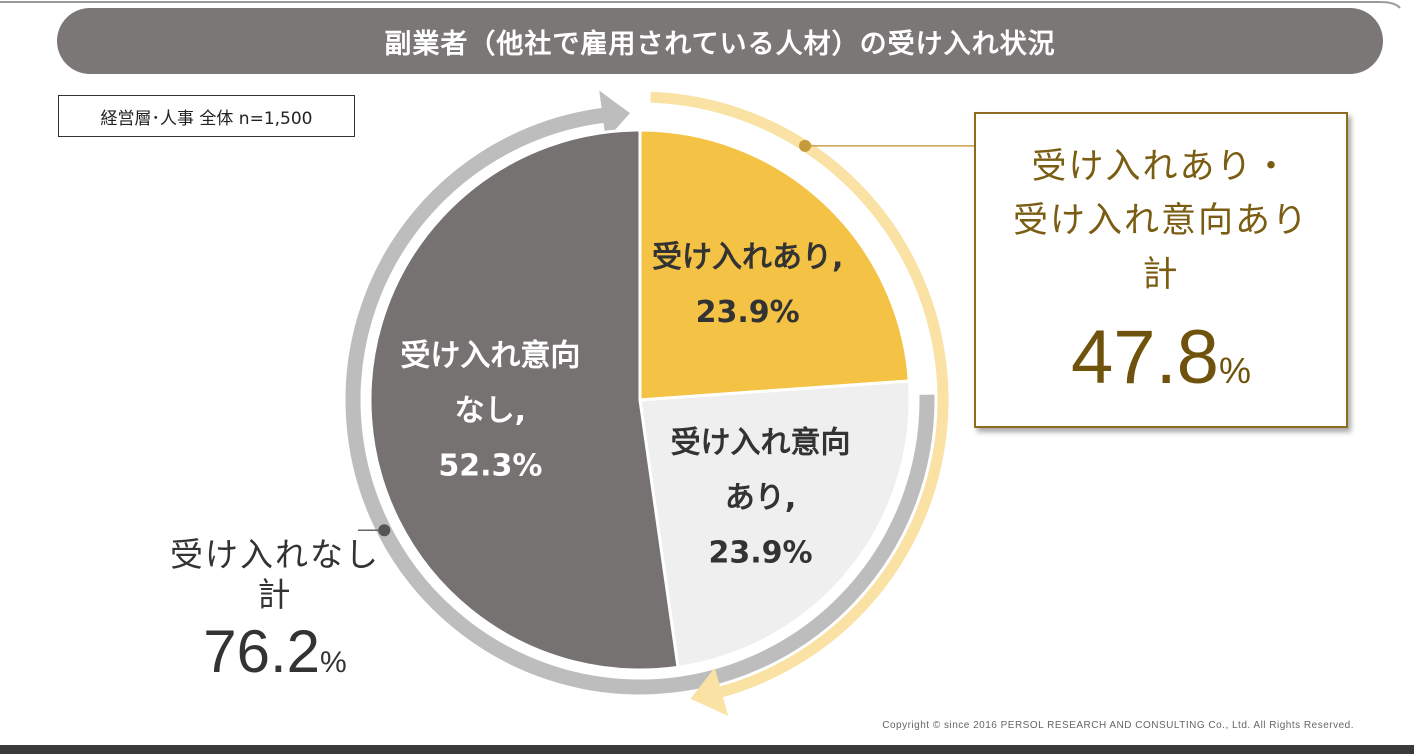 This screenshot has height=754, width=1414. What do you see at coordinates (760, 497) in the screenshot?
I see `intent-yes-slice-label-line-2: あり,` at bounding box center [760, 497].